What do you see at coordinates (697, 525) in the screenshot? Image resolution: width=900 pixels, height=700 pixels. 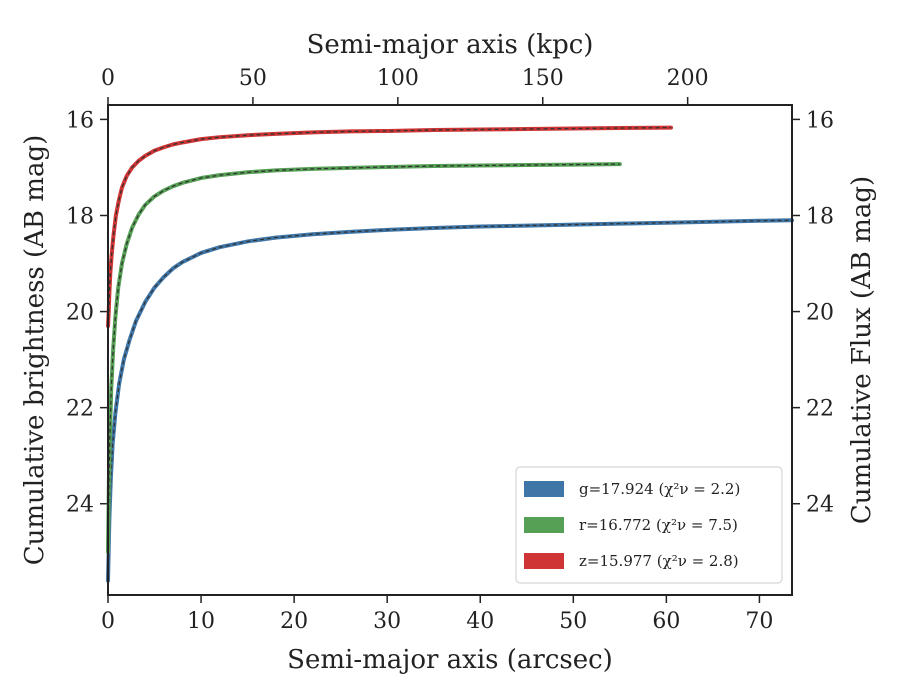 I see `legend-chi2-r: (χ²ν = 7.5)` at bounding box center [697, 525].